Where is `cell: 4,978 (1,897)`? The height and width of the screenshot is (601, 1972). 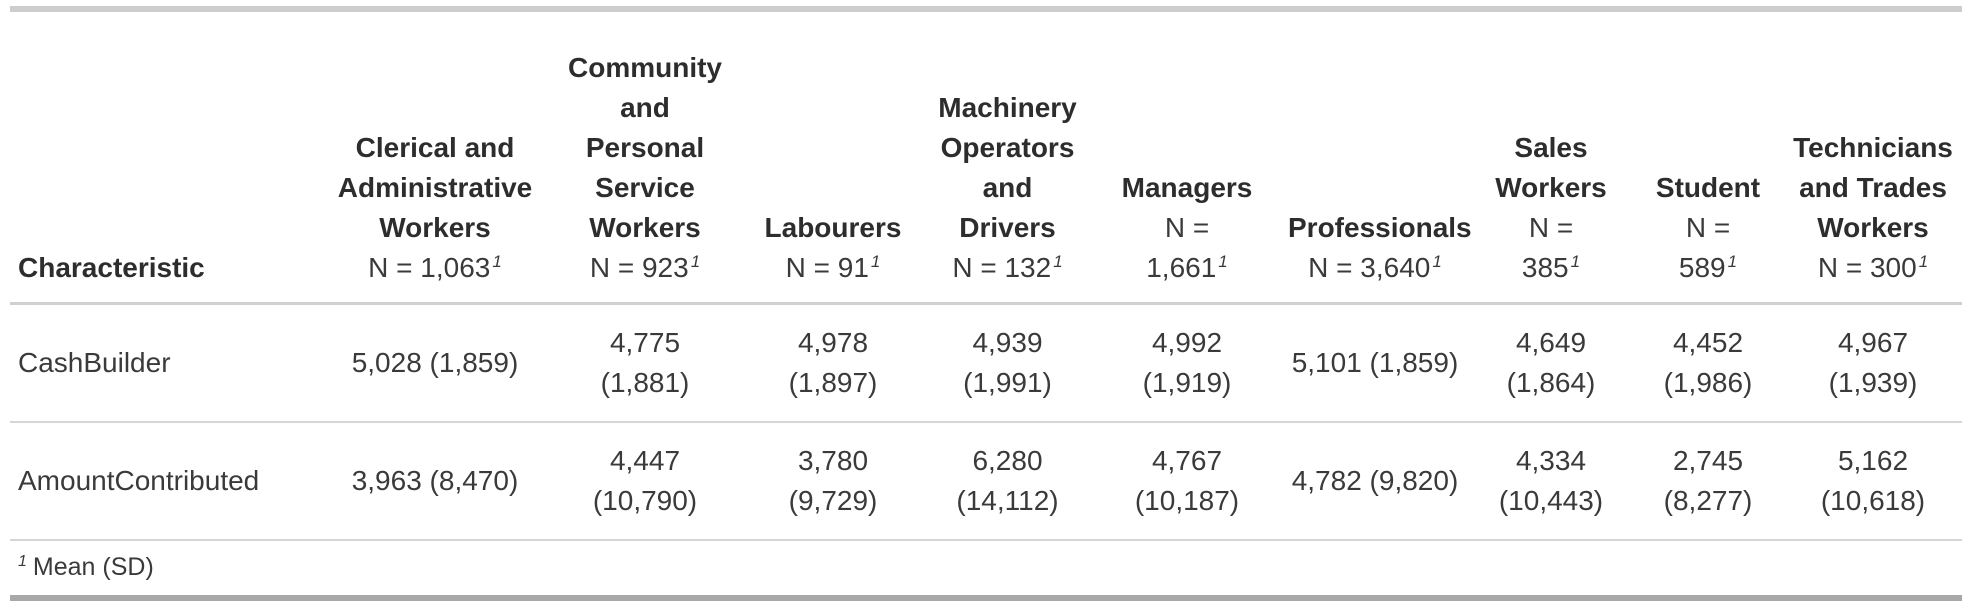 cell: 4,978 (1,897) is located at coordinates (833, 362).